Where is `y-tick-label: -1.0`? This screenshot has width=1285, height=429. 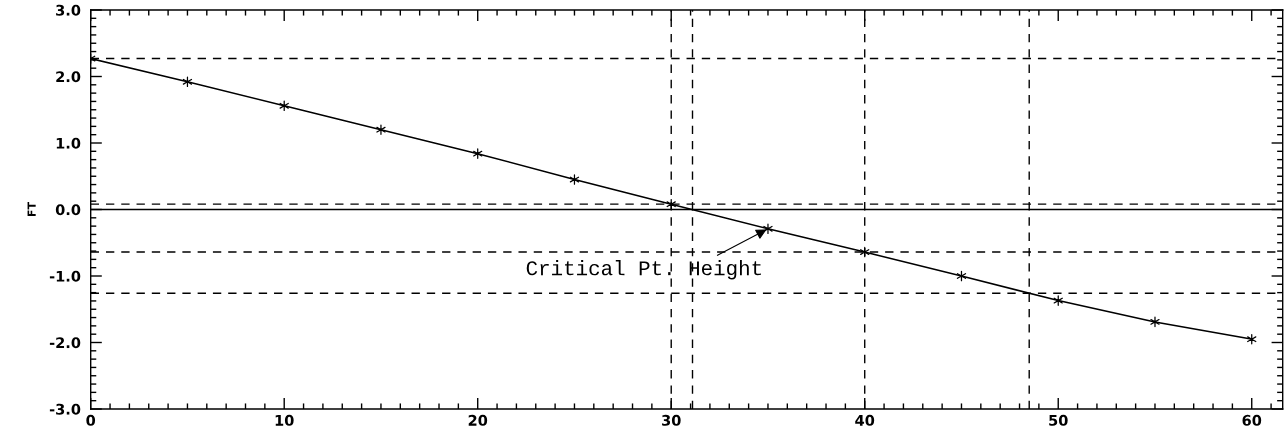 y-tick-label: -1.0 is located at coordinates (65, 276).